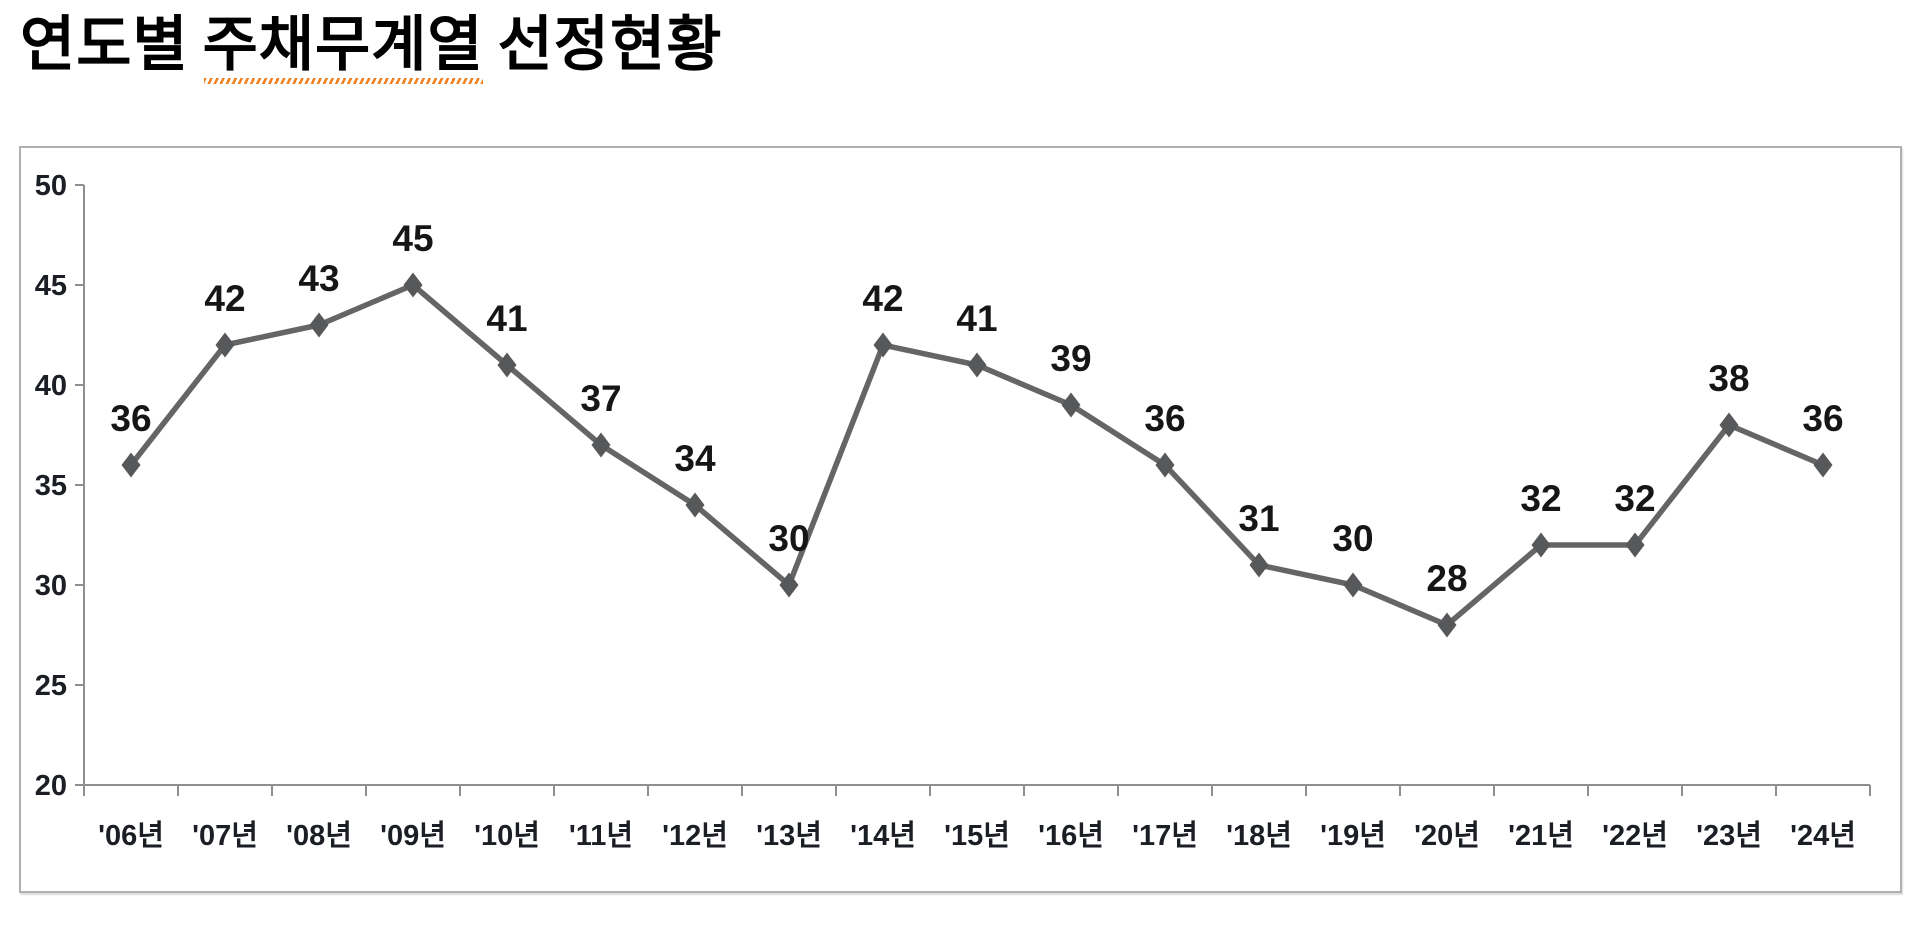  What do you see at coordinates (343, 47) in the screenshot?
I see `page-title-part2-underlined: 주채무계열` at bounding box center [343, 47].